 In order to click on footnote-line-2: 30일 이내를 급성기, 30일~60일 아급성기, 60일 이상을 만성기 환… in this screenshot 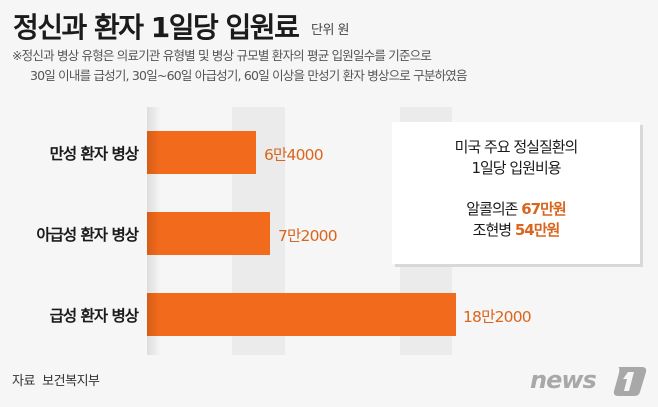, I will do `click(248, 75)`.